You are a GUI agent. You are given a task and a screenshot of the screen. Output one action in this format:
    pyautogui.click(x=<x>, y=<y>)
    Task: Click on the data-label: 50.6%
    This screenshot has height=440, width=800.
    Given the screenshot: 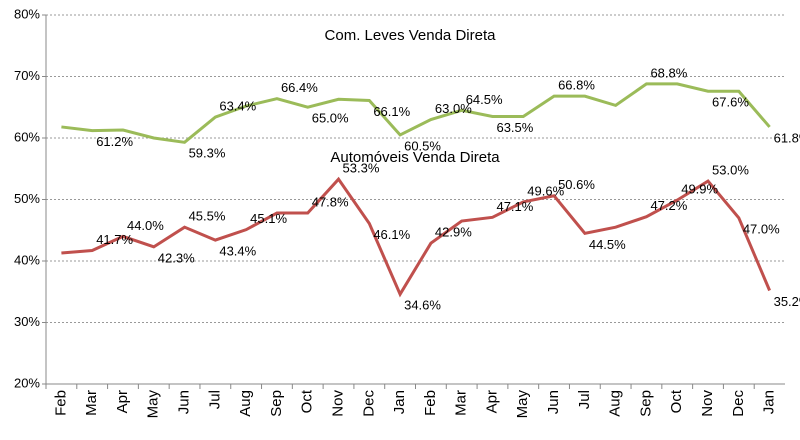 What is the action you would take?
    pyautogui.click(x=576, y=184)
    